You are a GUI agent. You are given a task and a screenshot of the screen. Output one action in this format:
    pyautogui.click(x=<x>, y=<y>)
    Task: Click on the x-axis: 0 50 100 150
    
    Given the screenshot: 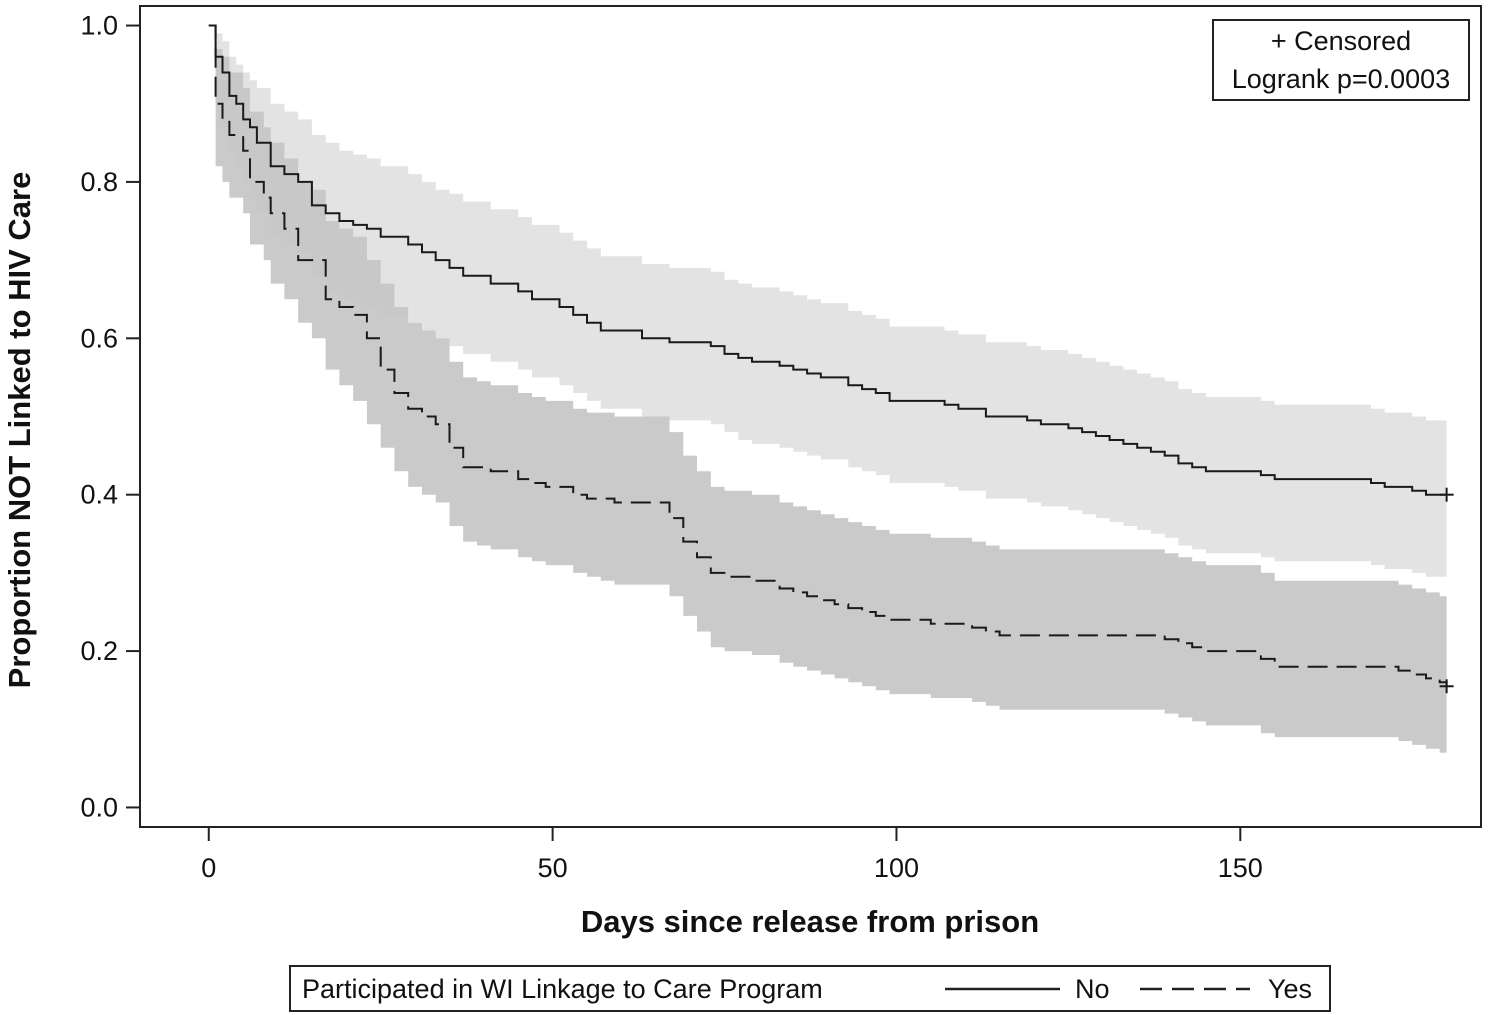 What is the action you would take?
    pyautogui.click(x=732, y=855)
    